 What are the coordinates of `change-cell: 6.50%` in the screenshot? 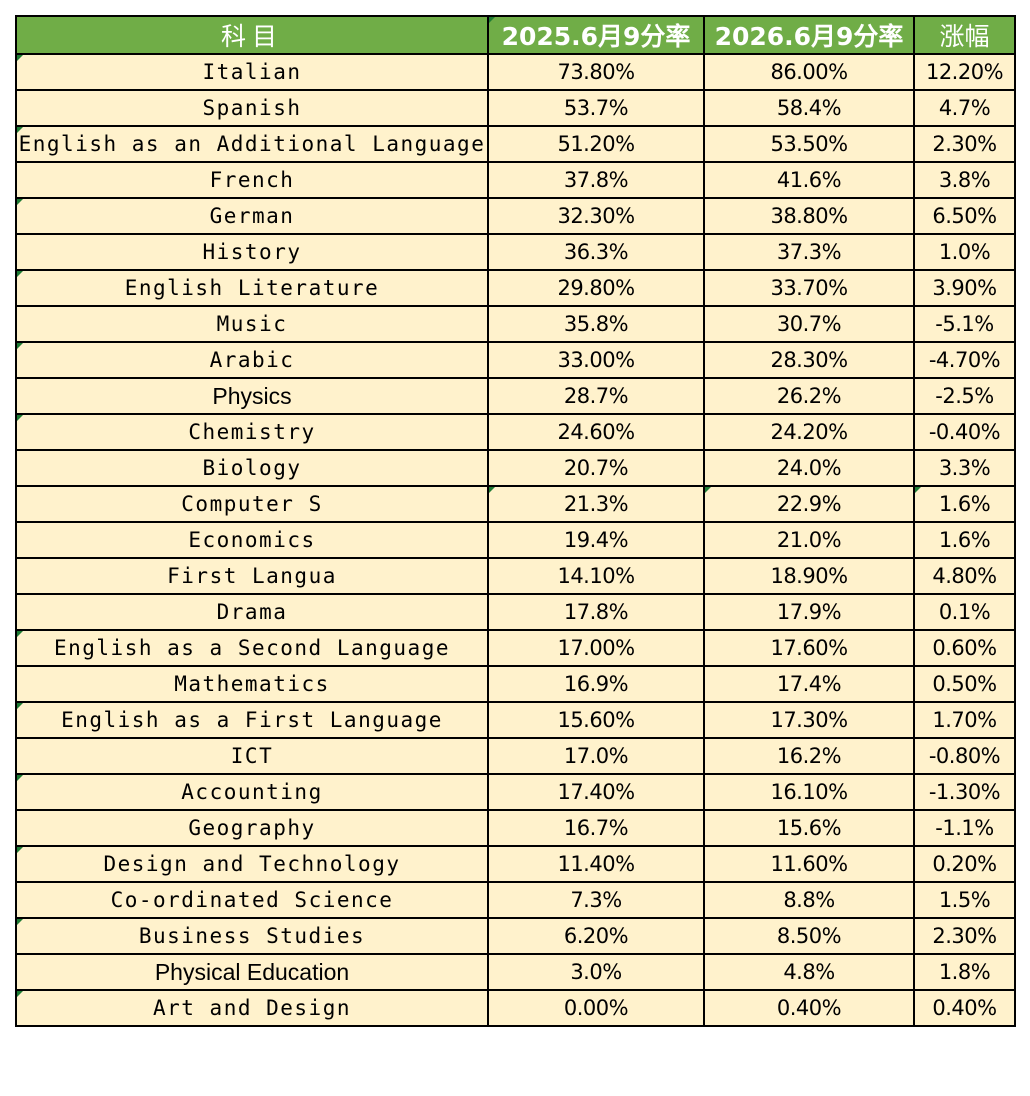 It's located at (964, 216).